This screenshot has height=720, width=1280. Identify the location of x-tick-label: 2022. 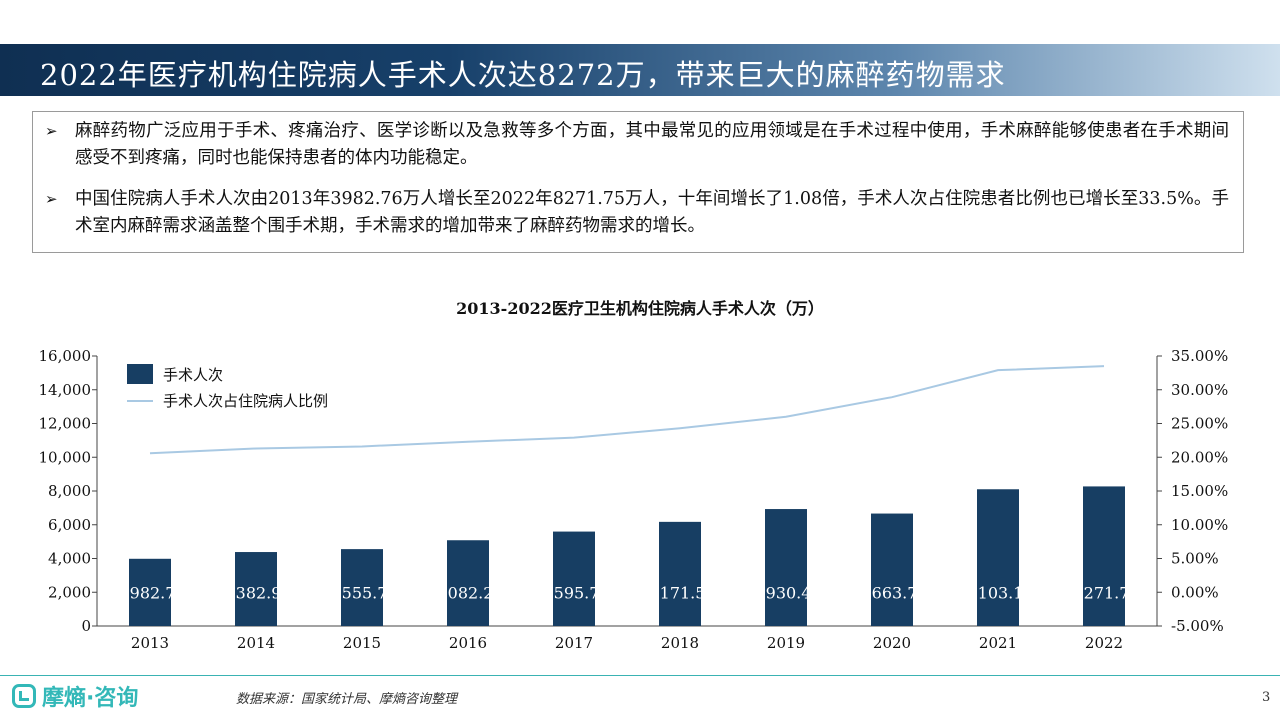
(1104, 642).